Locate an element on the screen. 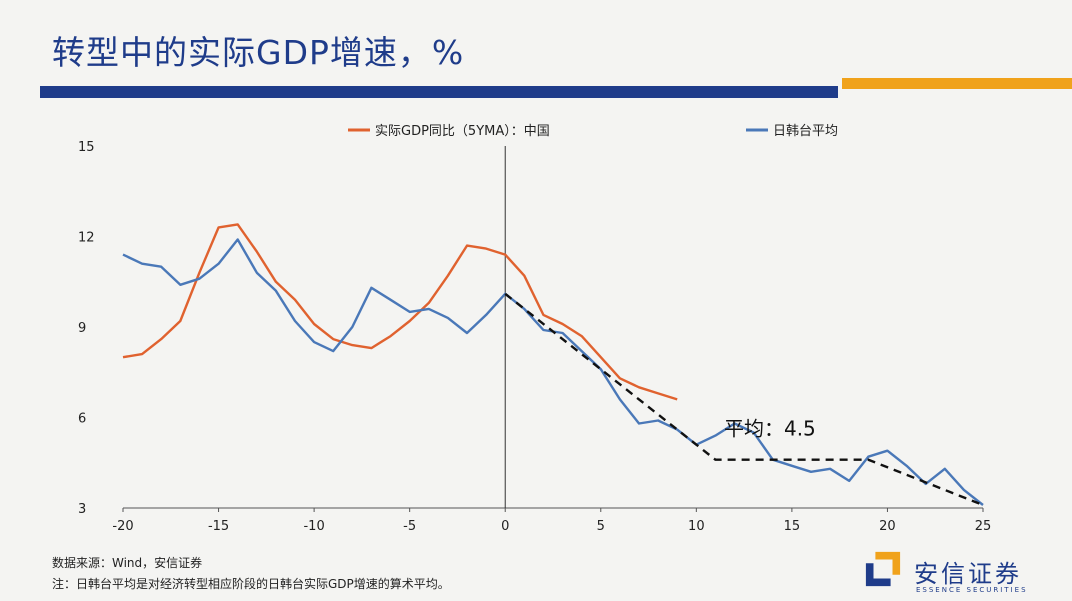 The width and height of the screenshot is (1072, 601). source-note: 数据来源：Wind，安信证券 is located at coordinates (127, 563).